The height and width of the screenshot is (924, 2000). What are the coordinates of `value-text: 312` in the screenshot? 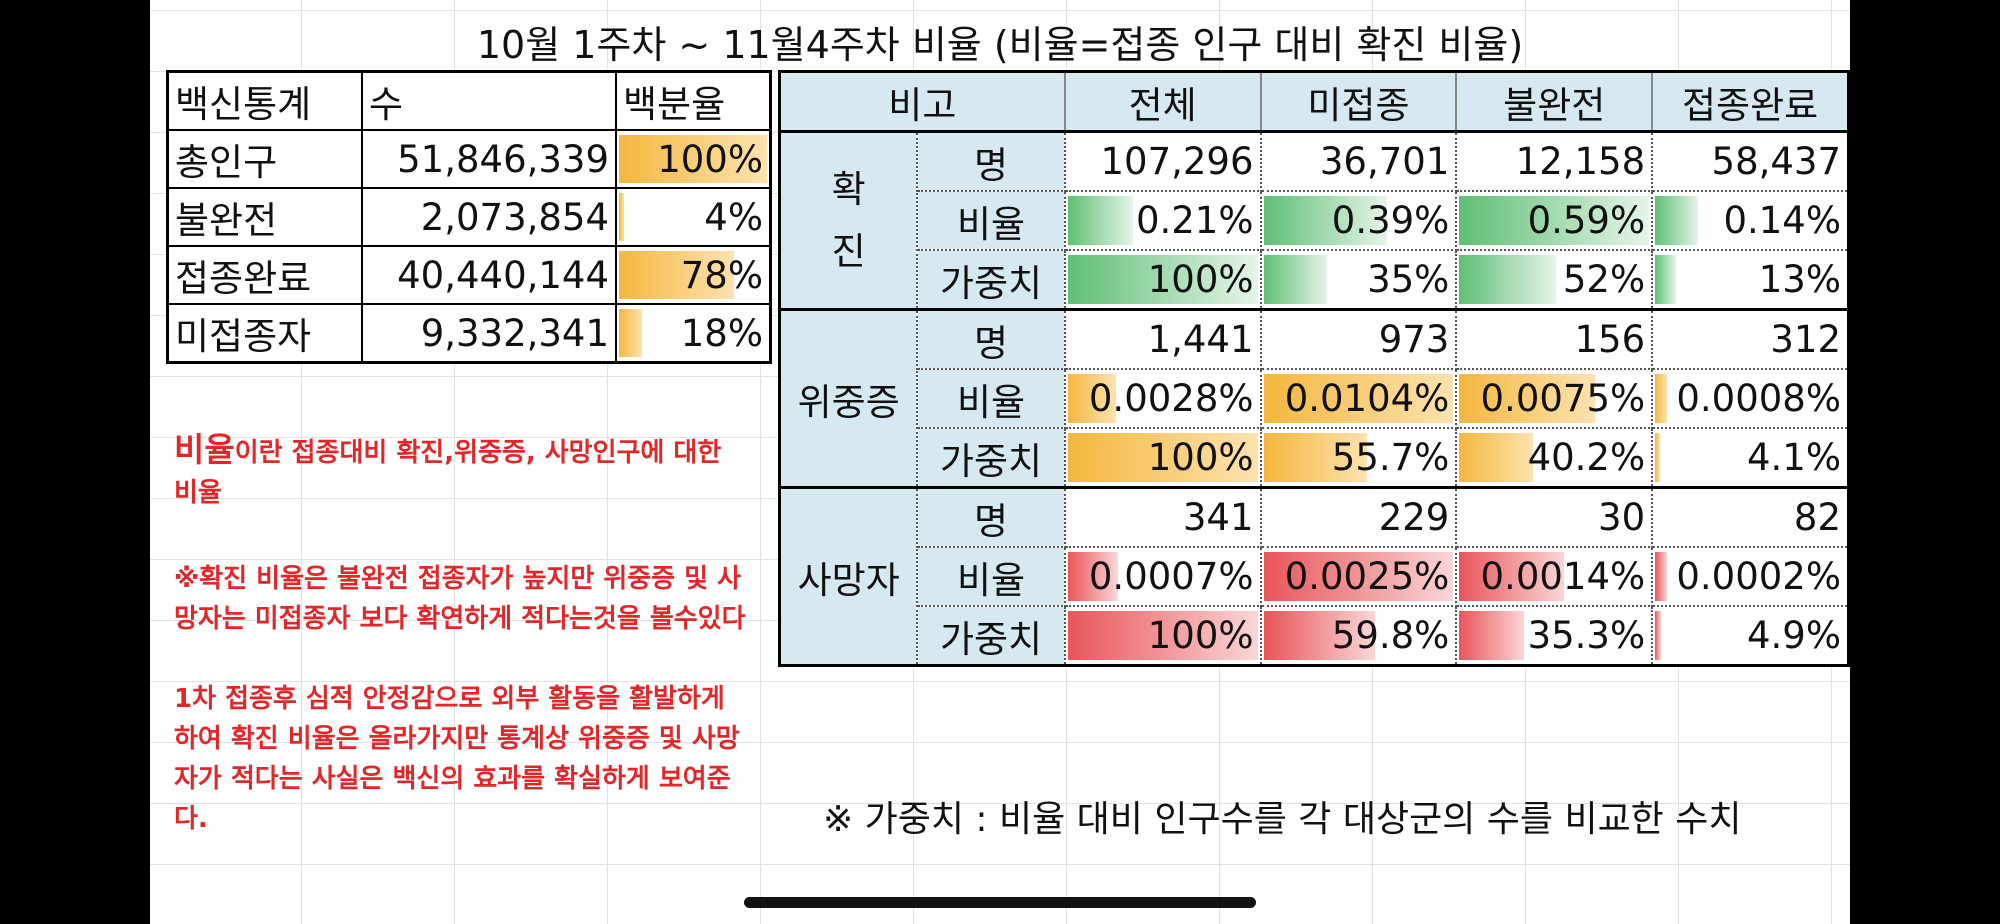 It's located at (1805, 339).